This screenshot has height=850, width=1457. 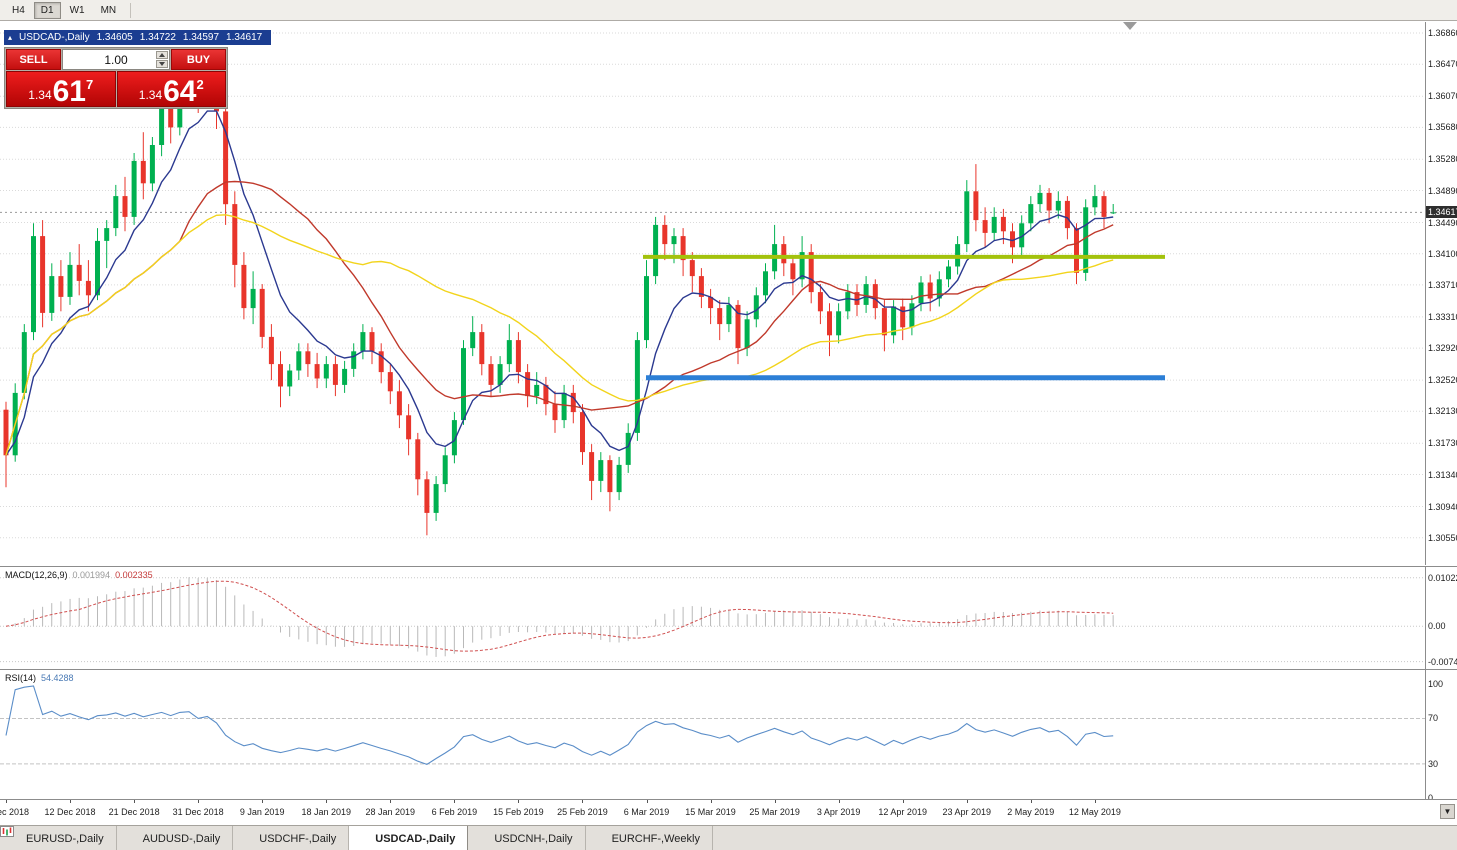 I want to click on tab-eurusd-daily: EURUSD-,Daily, so click(x=58, y=838).